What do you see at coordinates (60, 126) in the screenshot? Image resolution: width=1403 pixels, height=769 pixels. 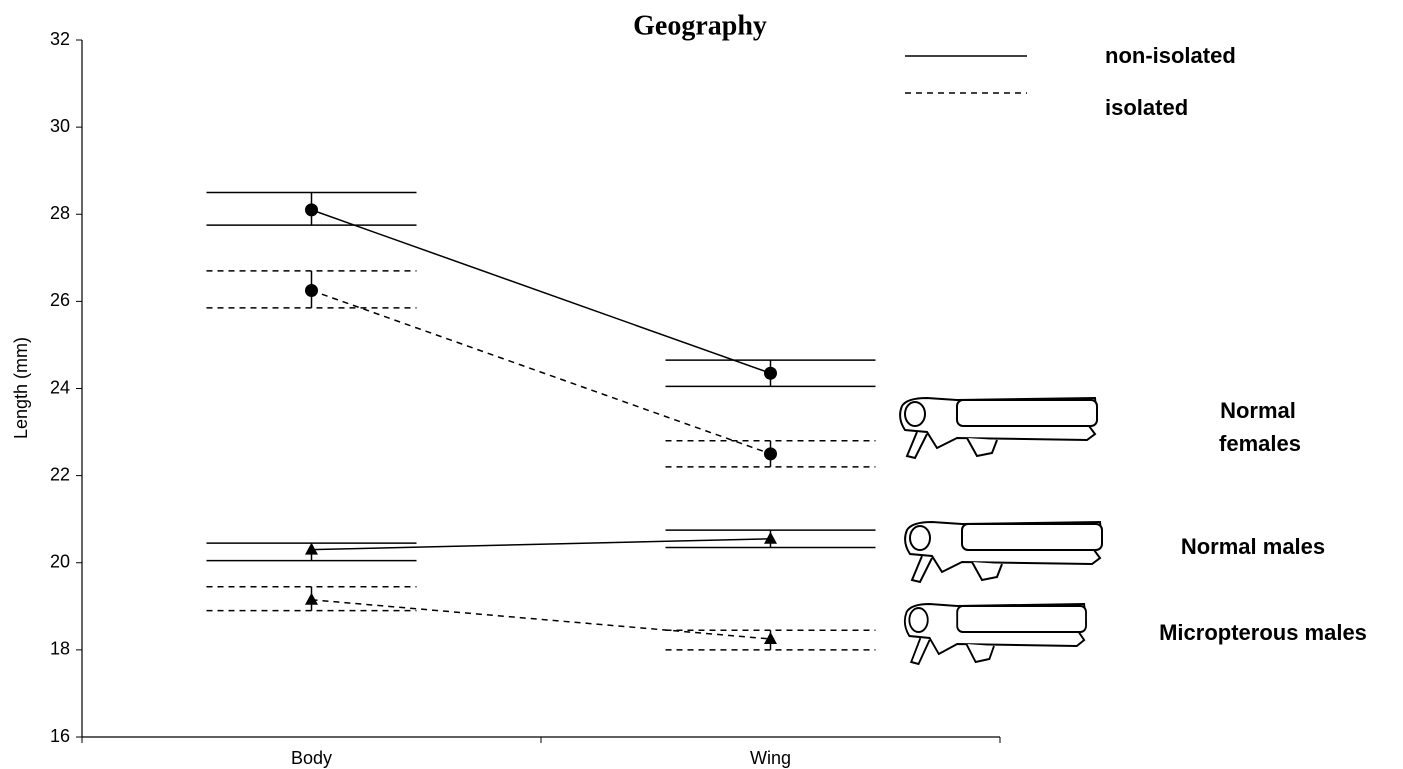 I see `y-tick-label: 30` at bounding box center [60, 126].